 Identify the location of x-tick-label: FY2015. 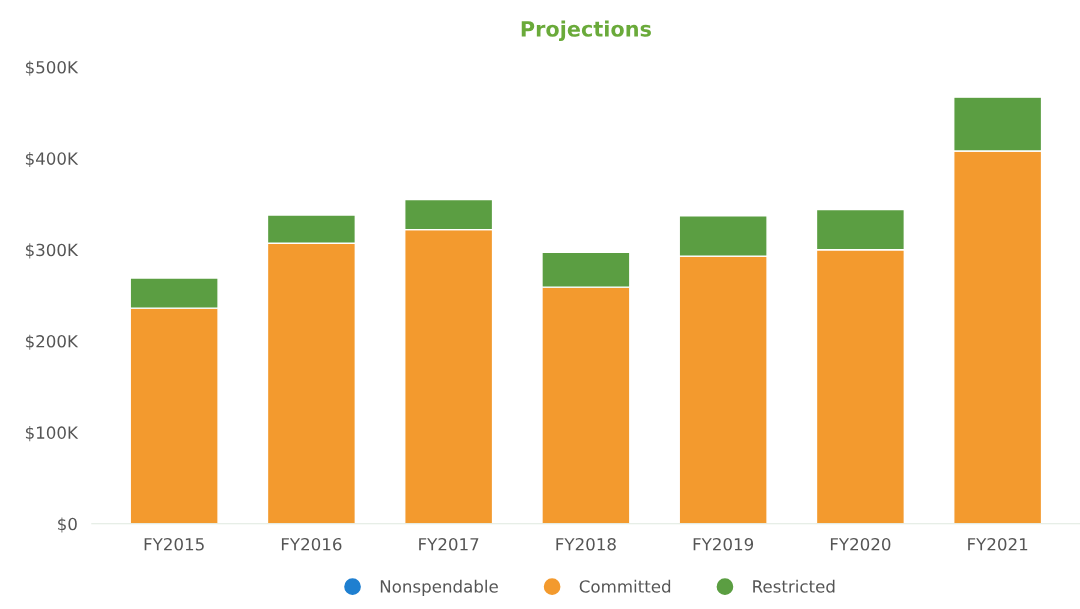
(174, 544).